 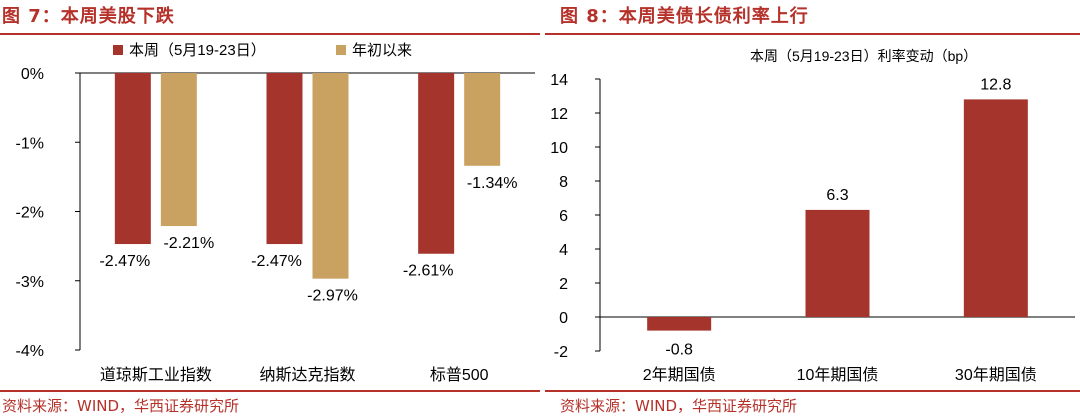 What do you see at coordinates (563, 284) in the screenshot?
I see `y-tick-label: 2` at bounding box center [563, 284].